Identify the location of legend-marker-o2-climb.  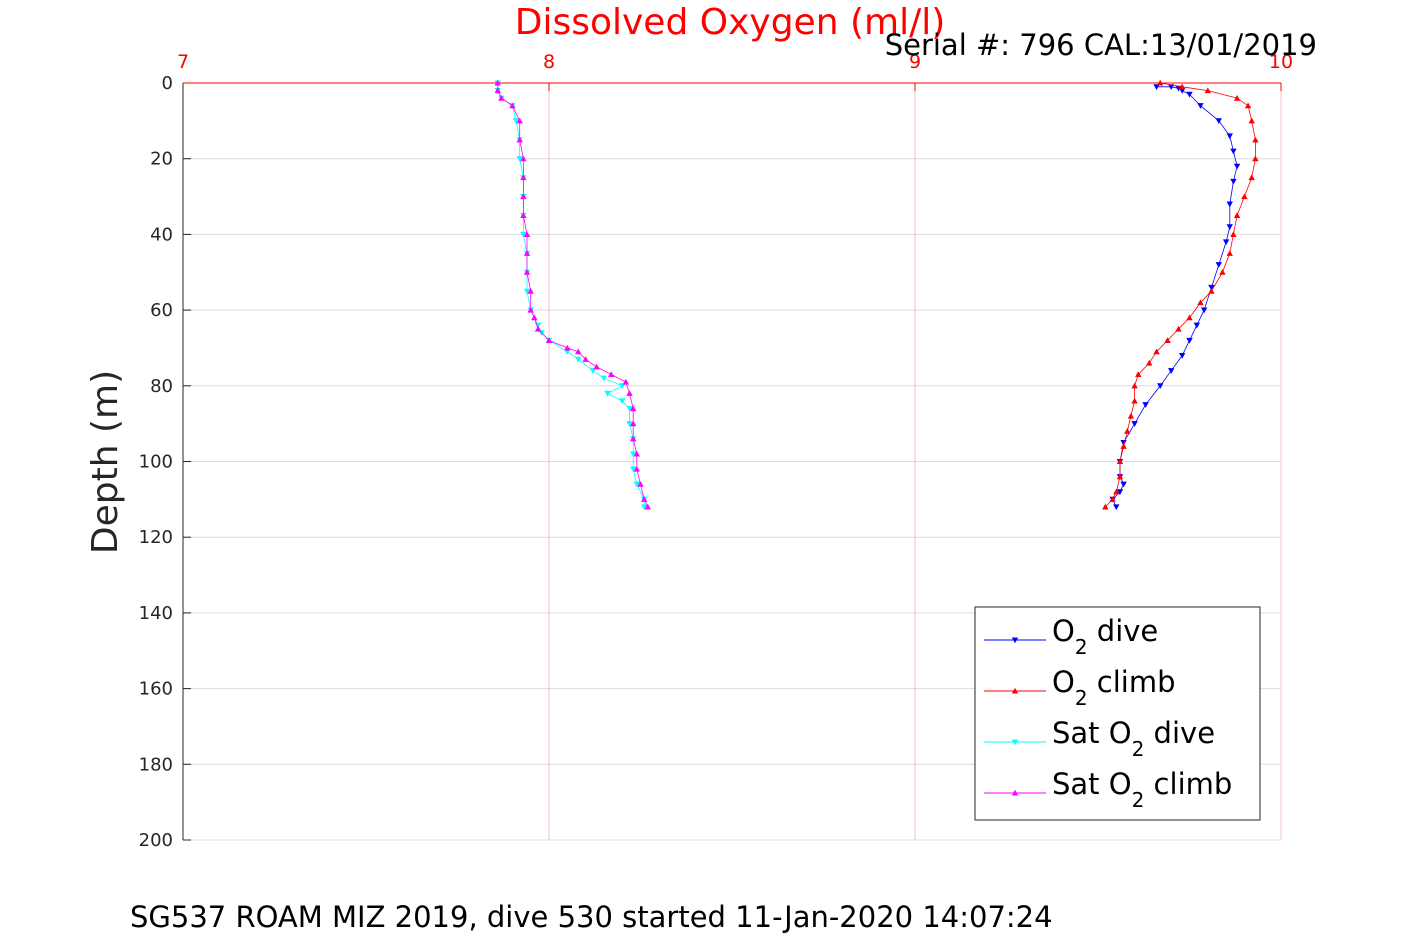
(1015, 690).